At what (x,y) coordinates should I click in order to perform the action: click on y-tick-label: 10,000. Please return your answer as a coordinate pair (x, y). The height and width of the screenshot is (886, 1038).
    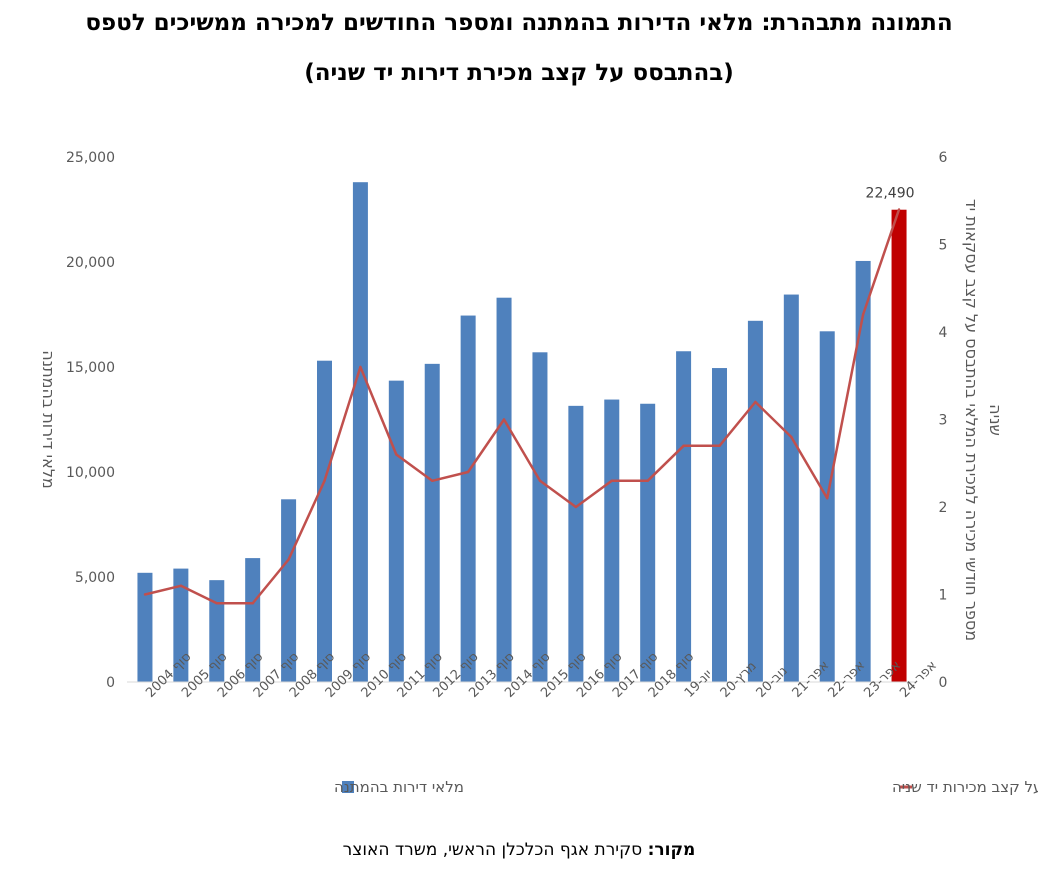
    Looking at the image, I should click on (90, 473).